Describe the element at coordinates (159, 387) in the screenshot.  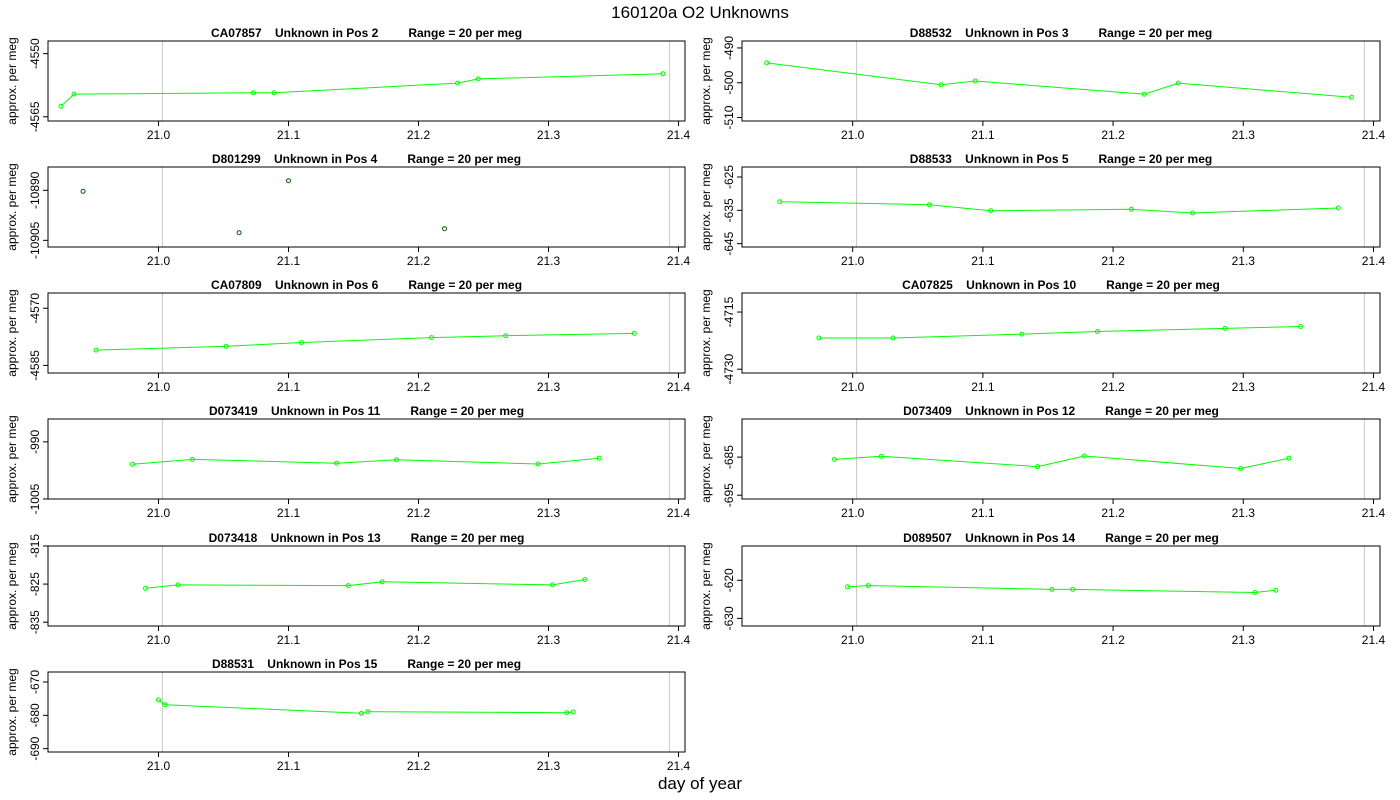
I see `panel-5-x-tick-label: 21.0` at that location.